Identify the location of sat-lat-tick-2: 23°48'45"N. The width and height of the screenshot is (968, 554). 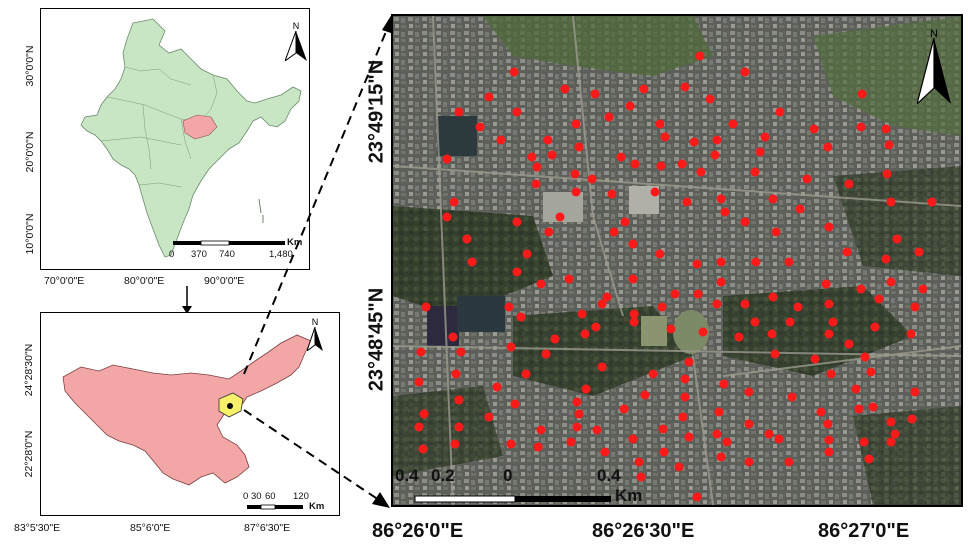
(376, 339).